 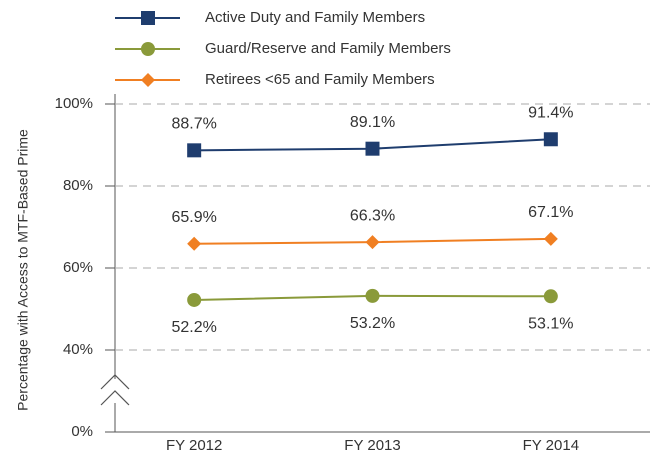 I want to click on legend-label: Guard/Reserve and Family Members, so click(x=328, y=48).